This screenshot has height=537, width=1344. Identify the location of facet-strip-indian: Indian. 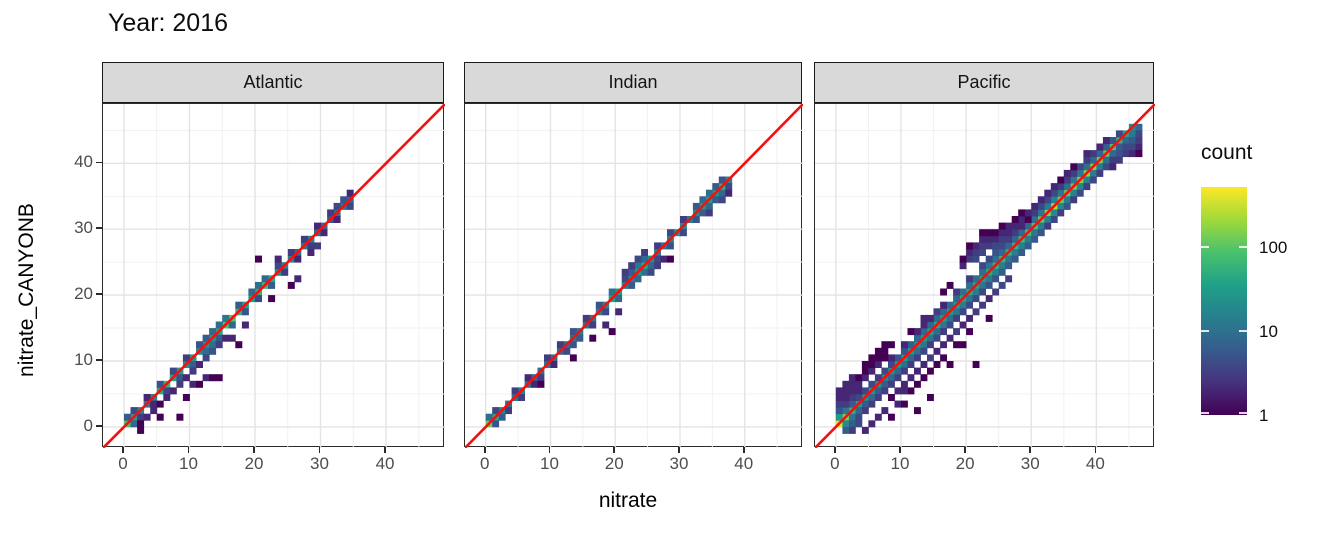
(633, 82).